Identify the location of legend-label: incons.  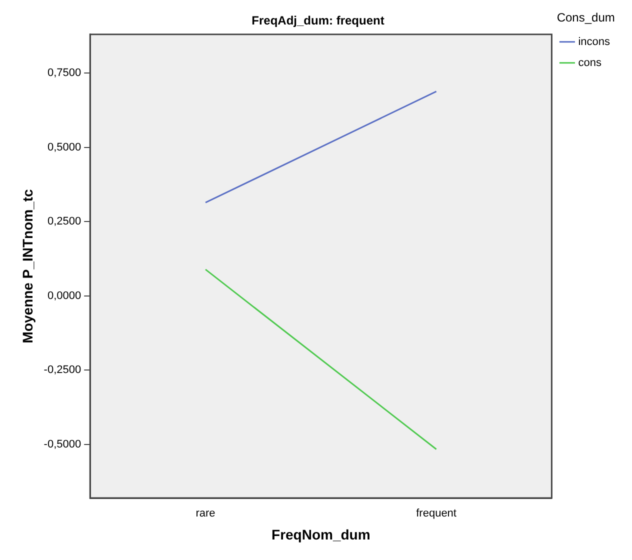
(594, 42).